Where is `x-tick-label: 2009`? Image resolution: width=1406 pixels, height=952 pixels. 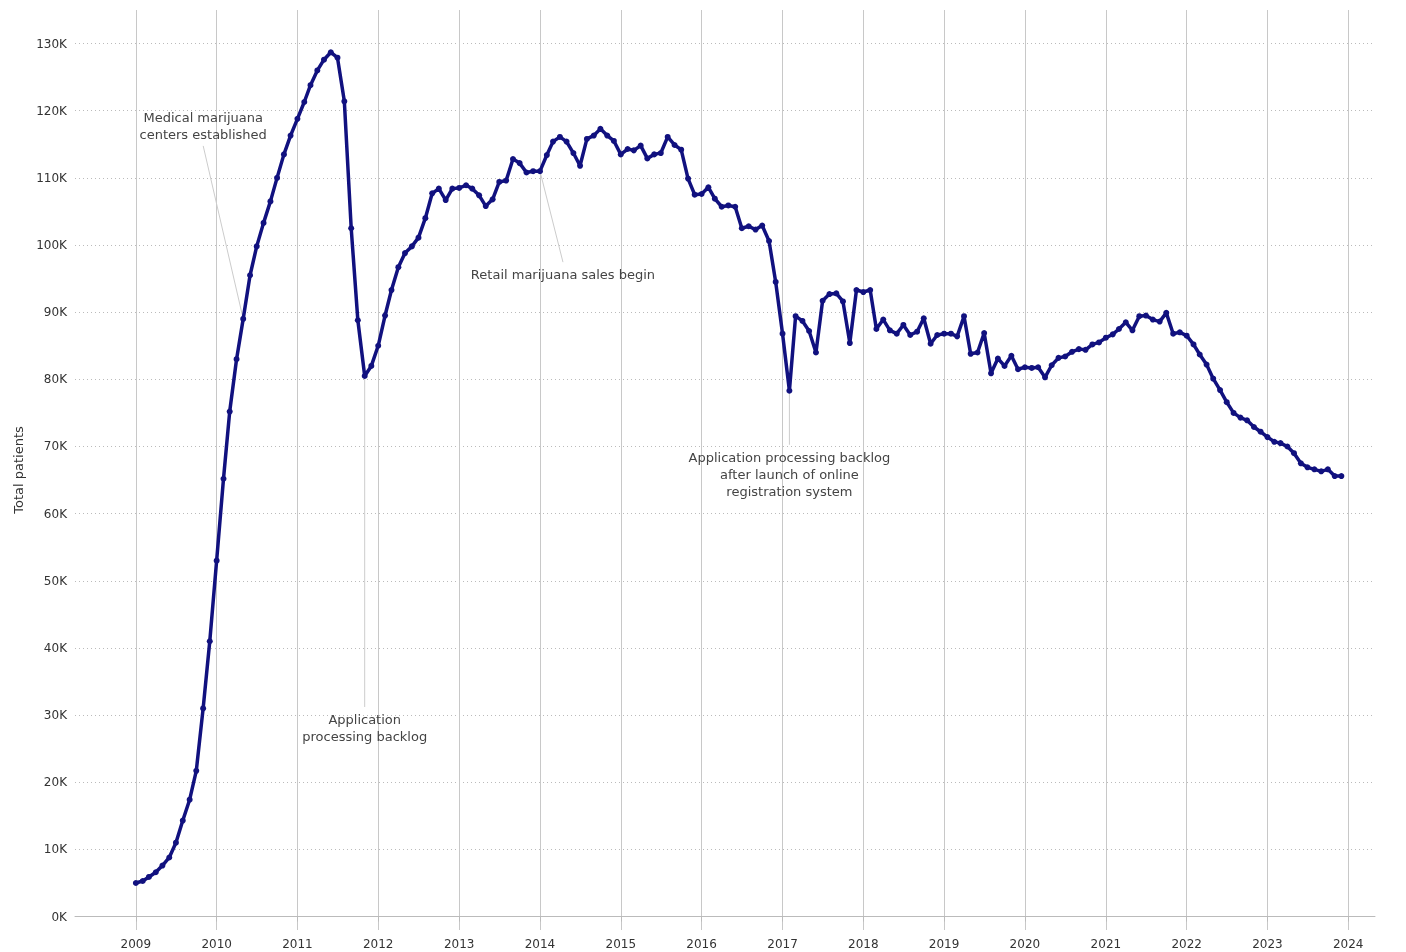
x-tick-label: 2009 is located at coordinates (136, 944).